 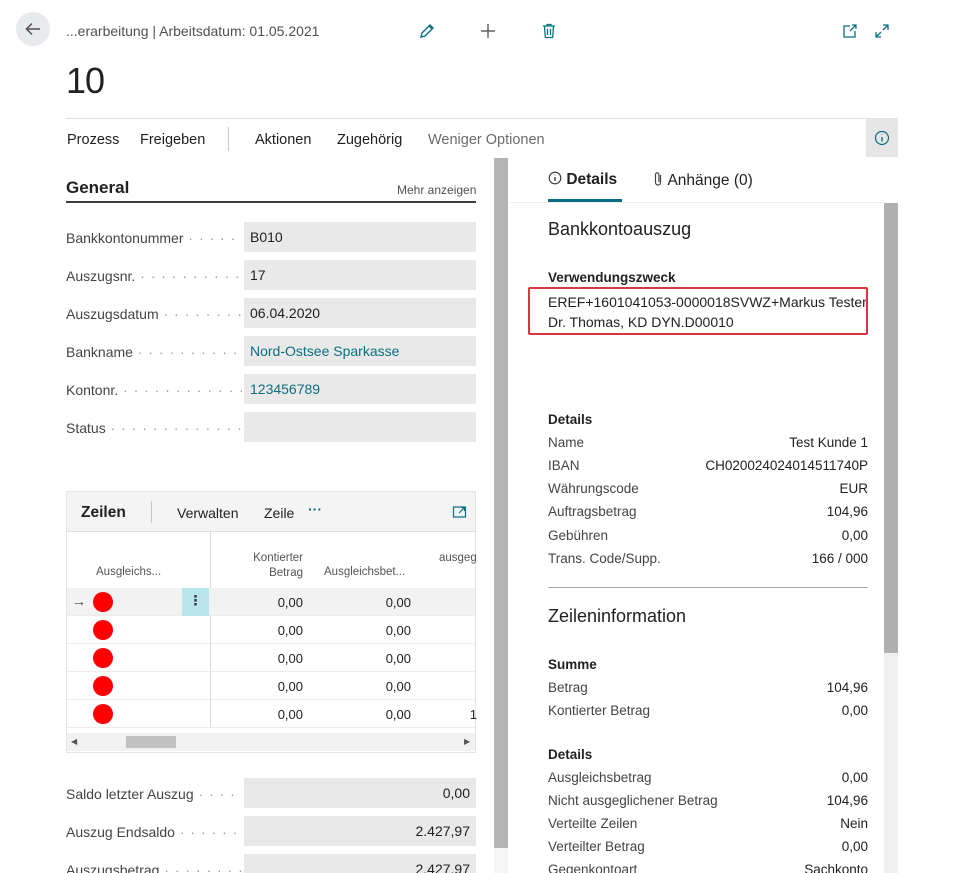 I want to click on open-in-new-window-icon, so click(x=850, y=31).